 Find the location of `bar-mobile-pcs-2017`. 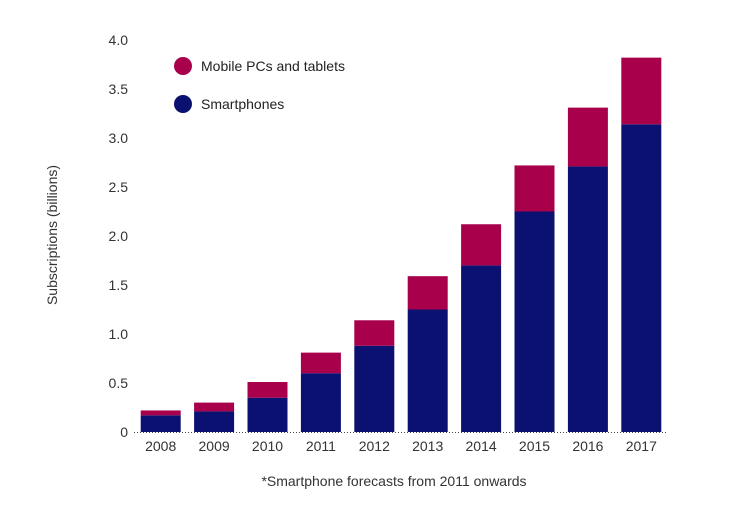

bar-mobile-pcs-2017 is located at coordinates (641, 91).